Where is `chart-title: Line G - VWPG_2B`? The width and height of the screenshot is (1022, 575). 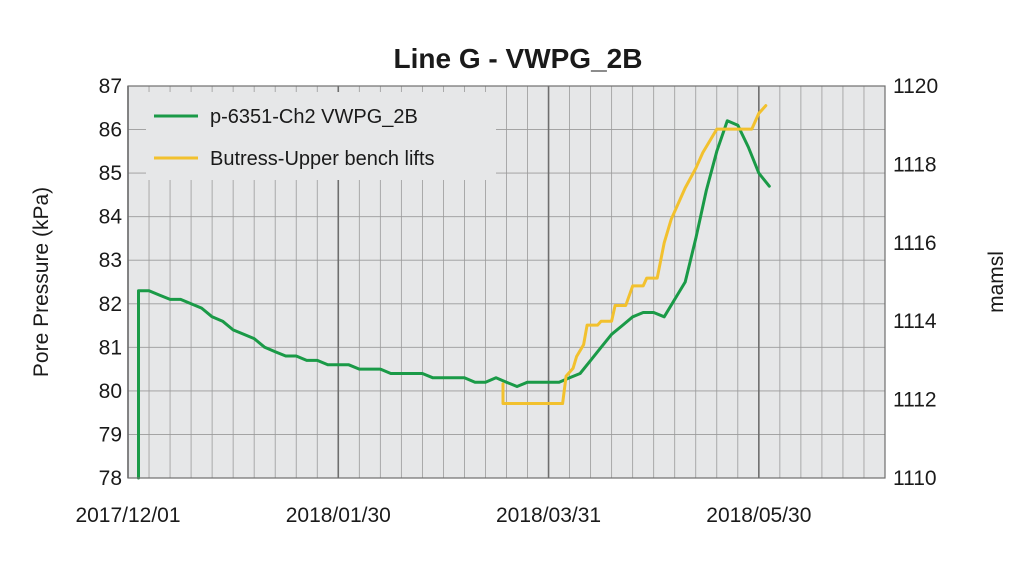
chart-title: Line G - VWPG_2B is located at coordinates (518, 58).